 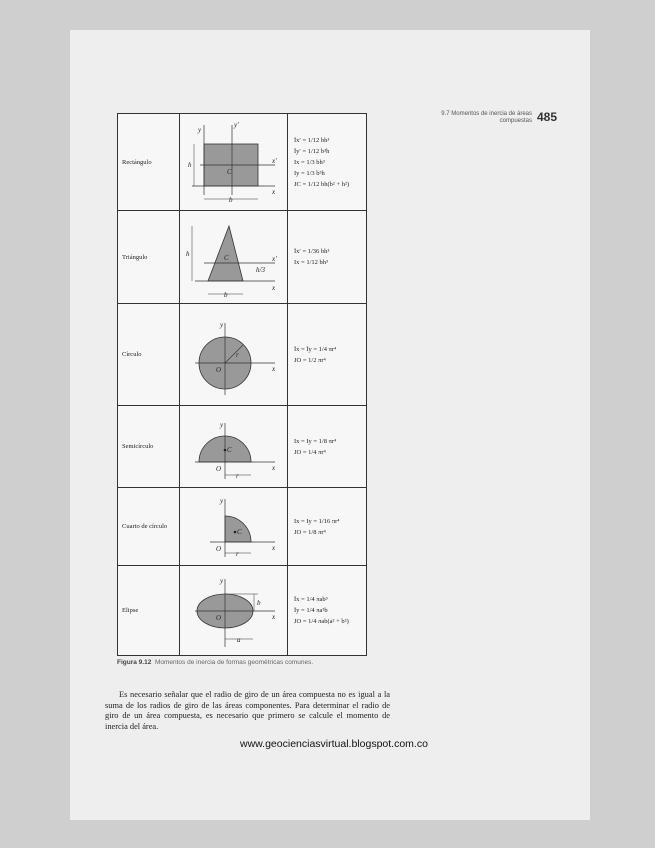 What do you see at coordinates (311, 610) in the screenshot?
I see `formula: Īy = 1/4 πa³b` at bounding box center [311, 610].